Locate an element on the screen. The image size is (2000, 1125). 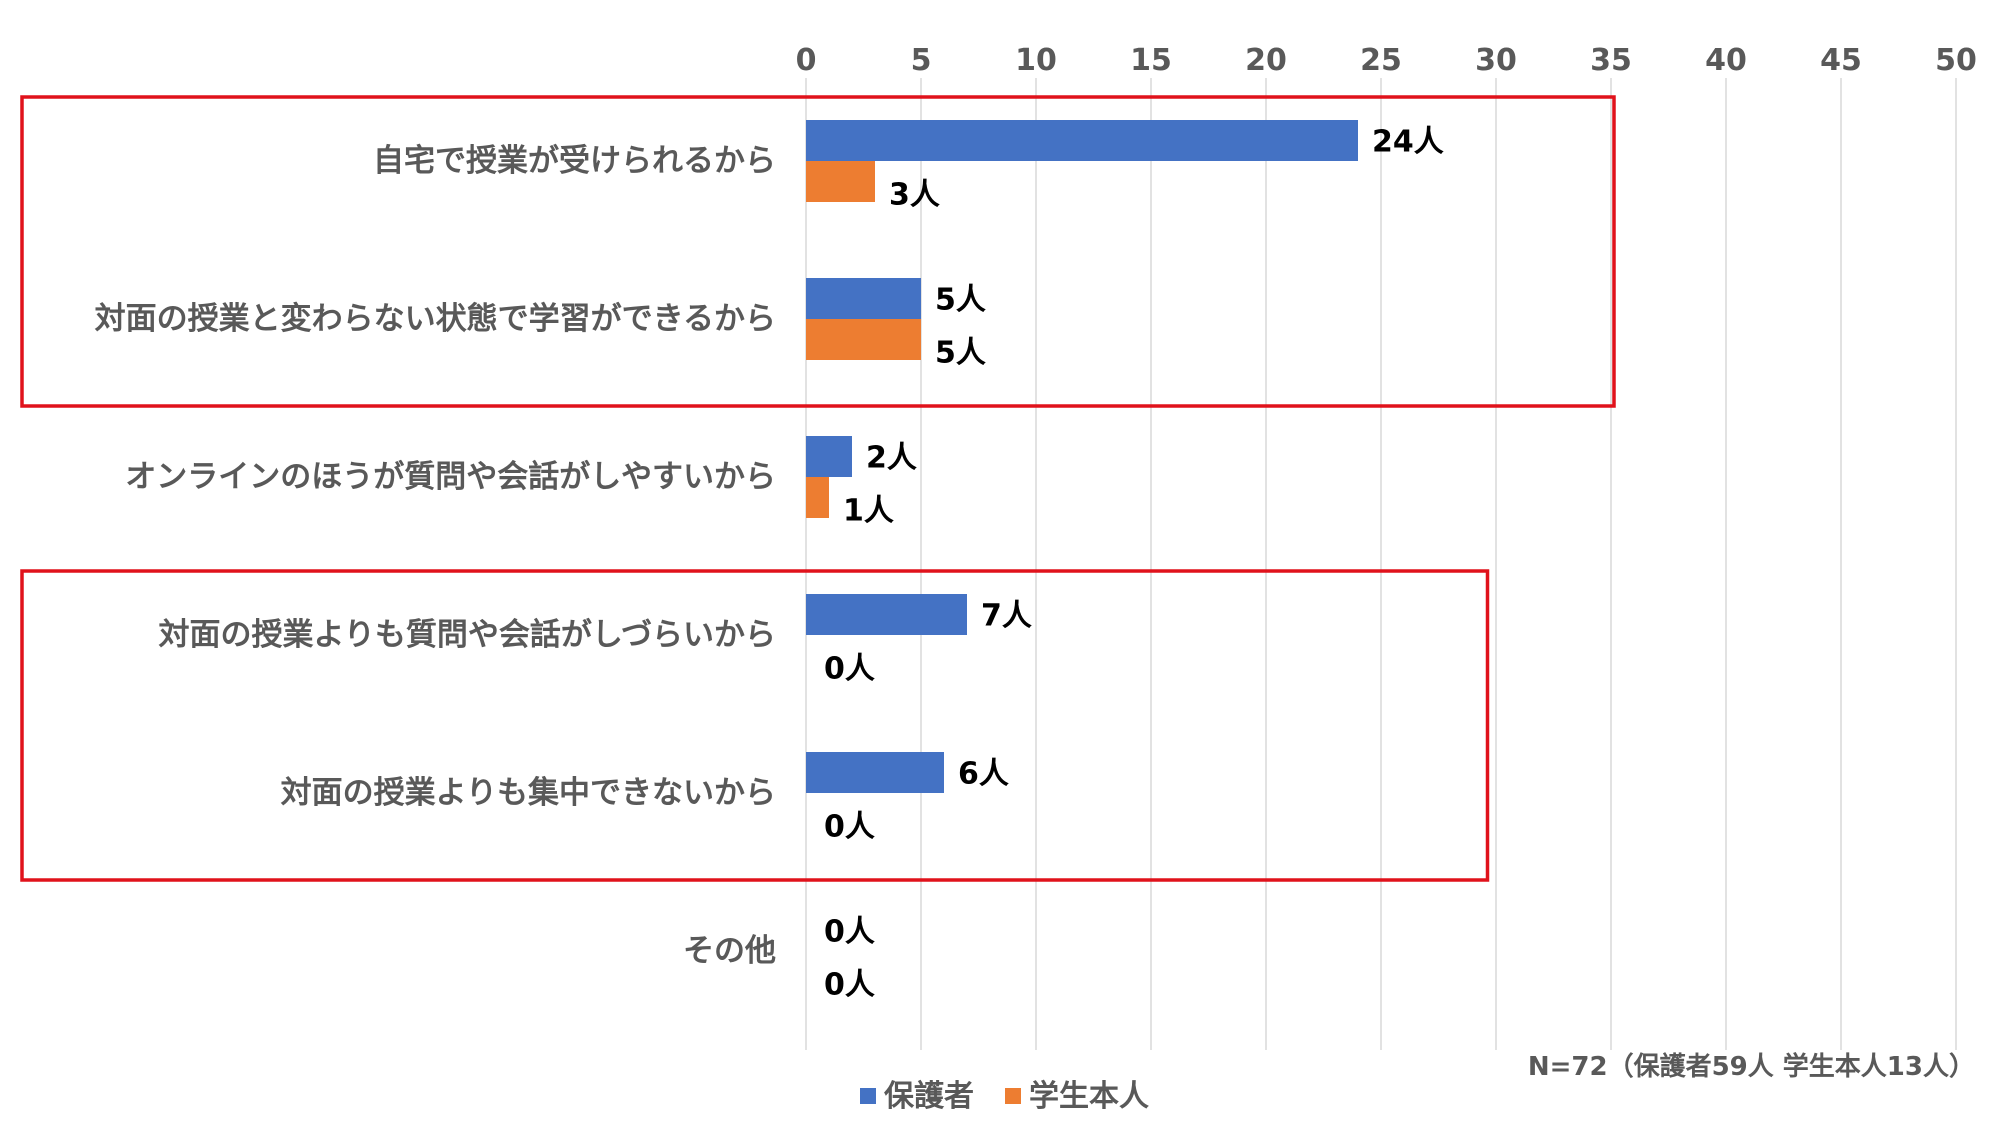
data-label: 3人 is located at coordinates (914, 195).